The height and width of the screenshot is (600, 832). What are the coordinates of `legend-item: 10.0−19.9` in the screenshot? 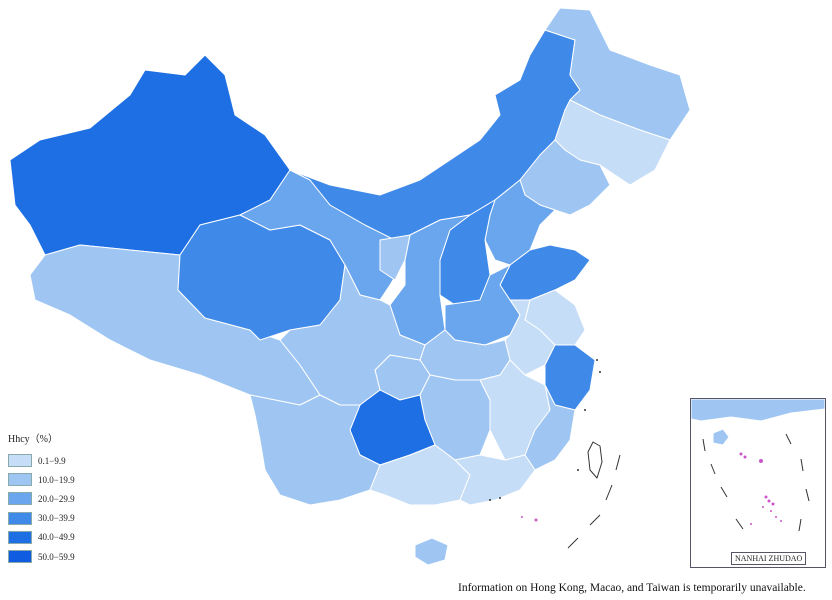 It's located at (68, 479).